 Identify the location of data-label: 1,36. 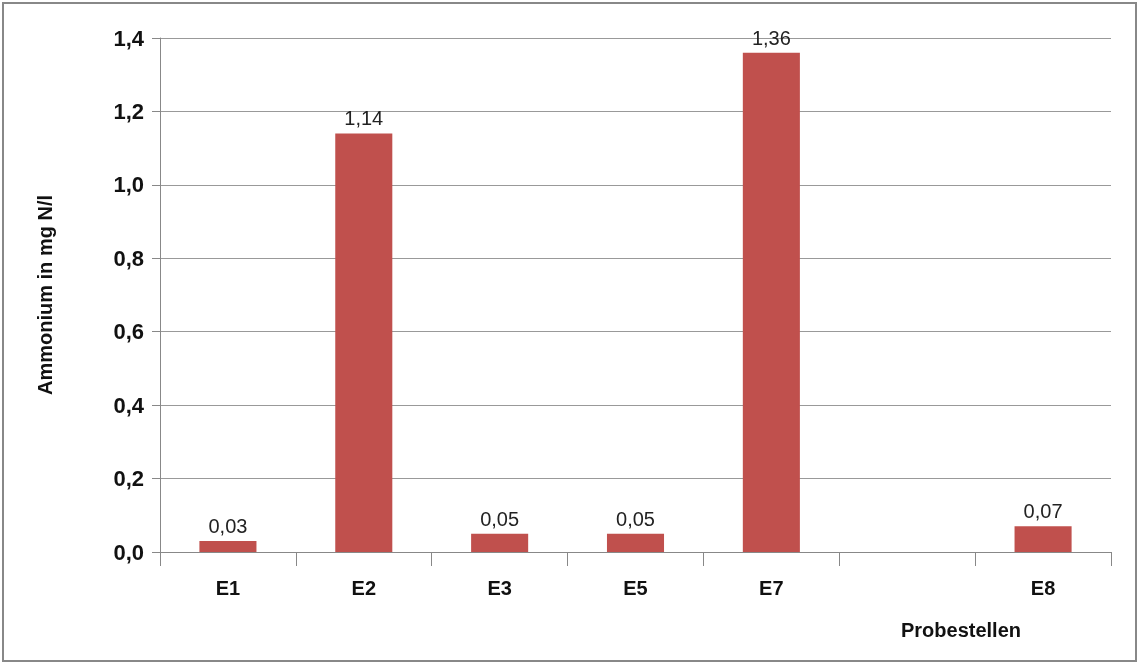
(771, 37).